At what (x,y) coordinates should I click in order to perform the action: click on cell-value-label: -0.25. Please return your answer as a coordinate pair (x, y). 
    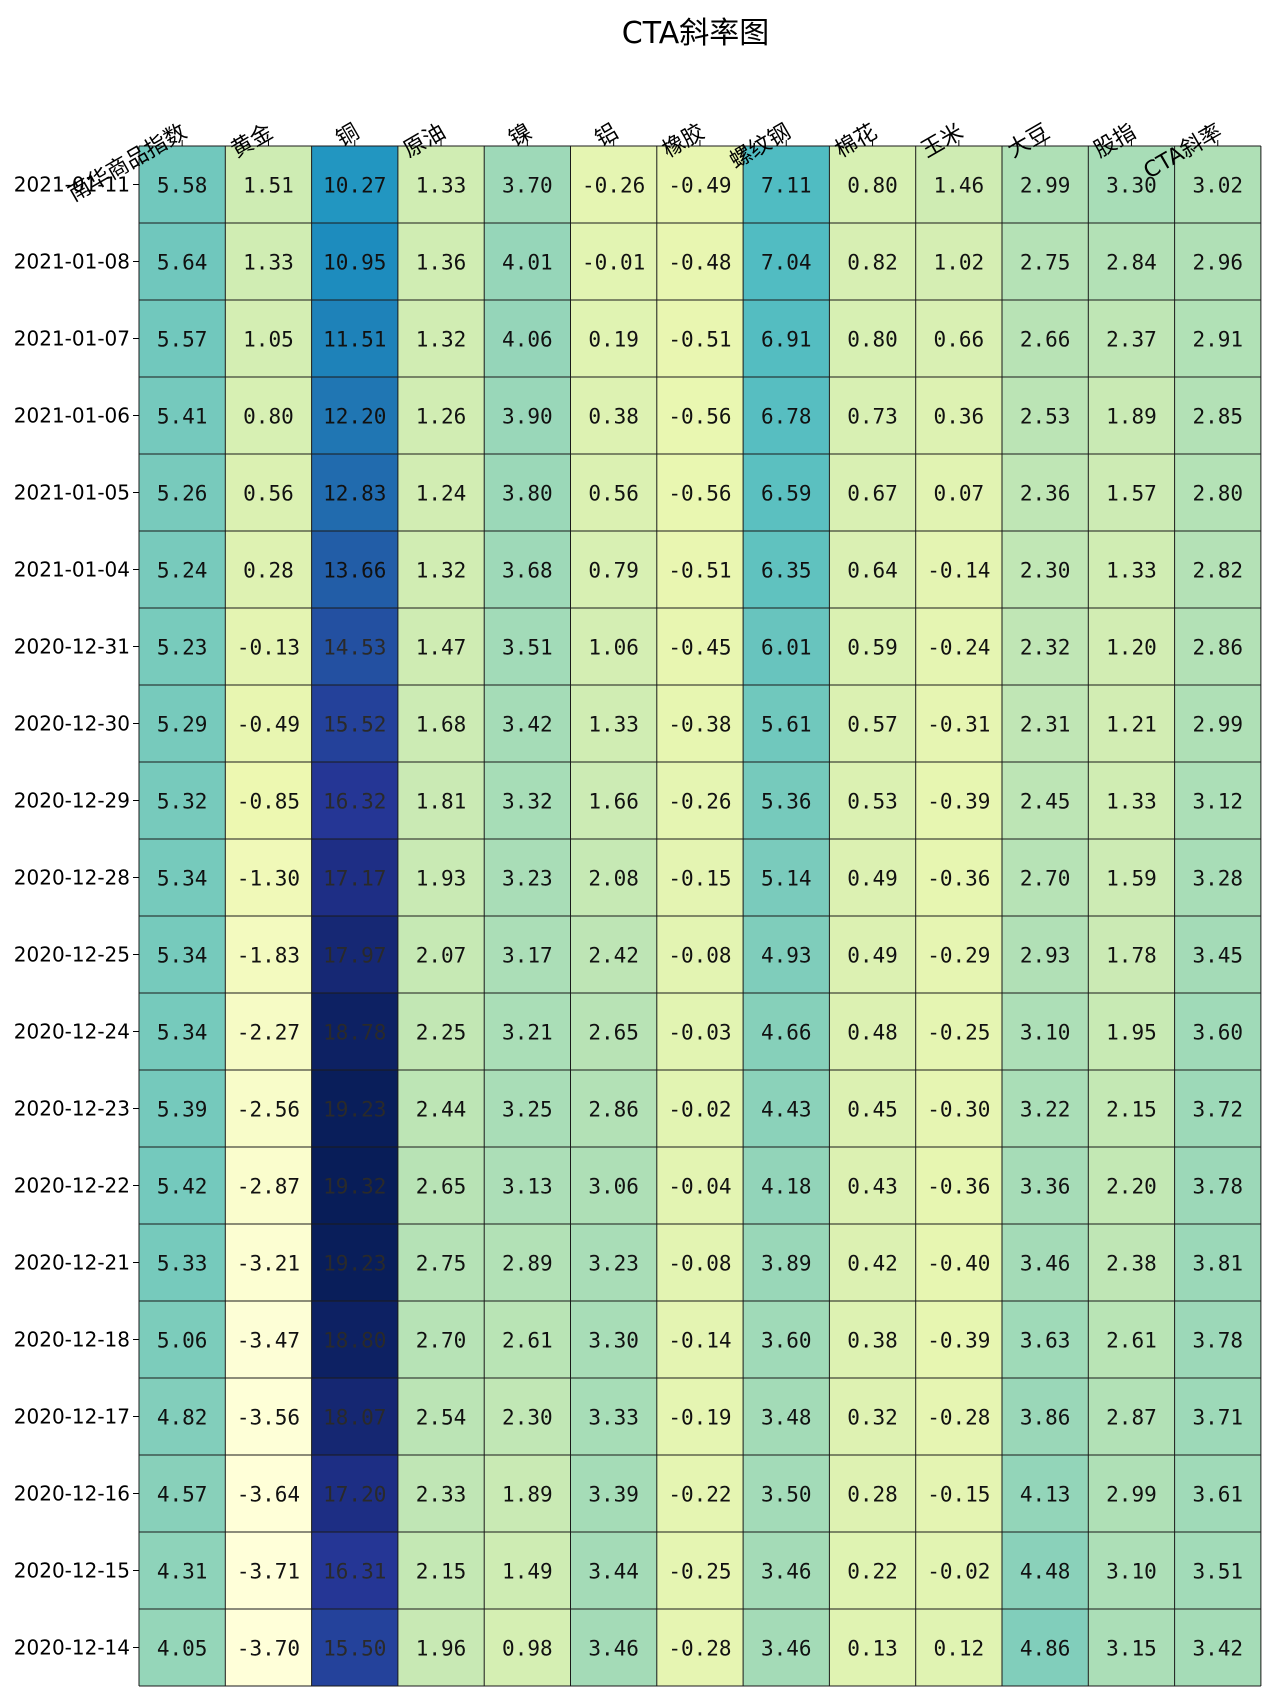
    Looking at the image, I should click on (958, 1033).